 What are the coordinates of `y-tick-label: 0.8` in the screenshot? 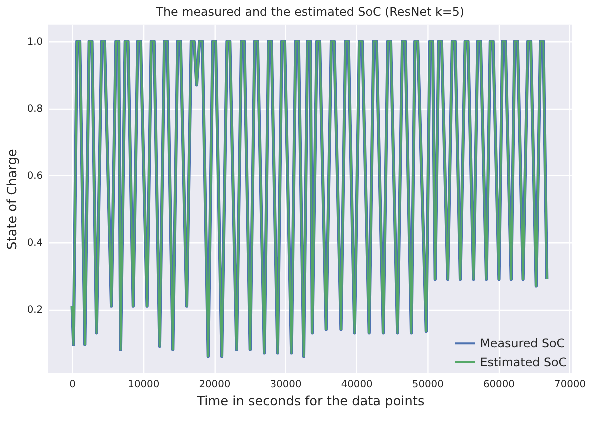 It's located at (35, 110).